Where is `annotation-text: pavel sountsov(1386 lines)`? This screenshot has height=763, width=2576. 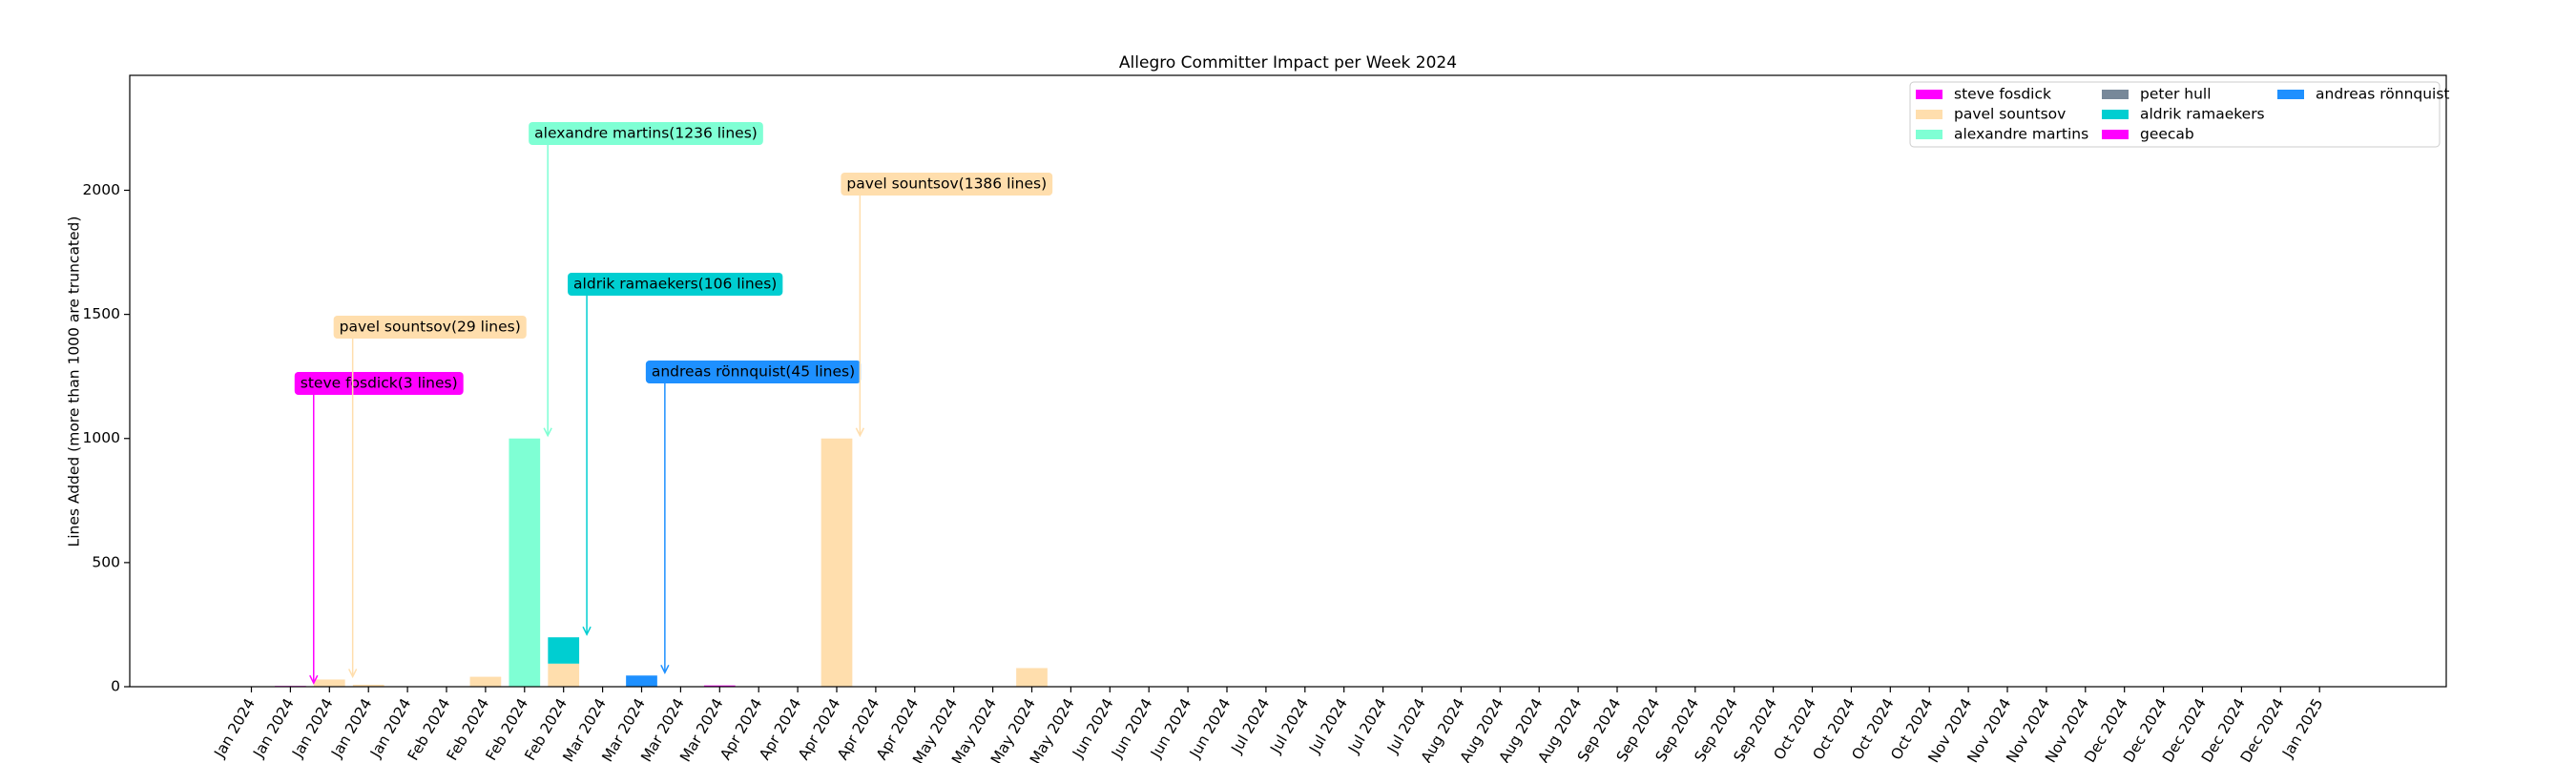
annotation-text: pavel sountsov(1386 lines) is located at coordinates (946, 184).